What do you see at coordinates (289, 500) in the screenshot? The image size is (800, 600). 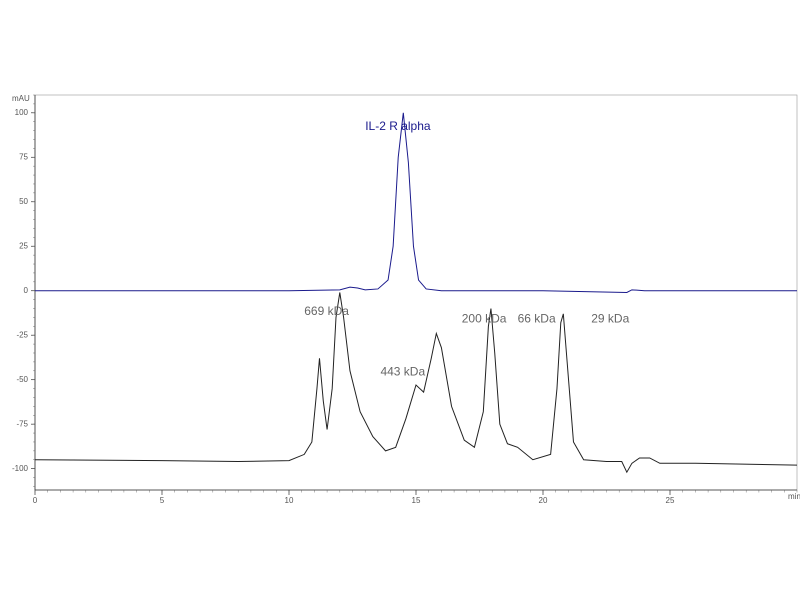 I see `x-tick-label: 10` at bounding box center [289, 500].